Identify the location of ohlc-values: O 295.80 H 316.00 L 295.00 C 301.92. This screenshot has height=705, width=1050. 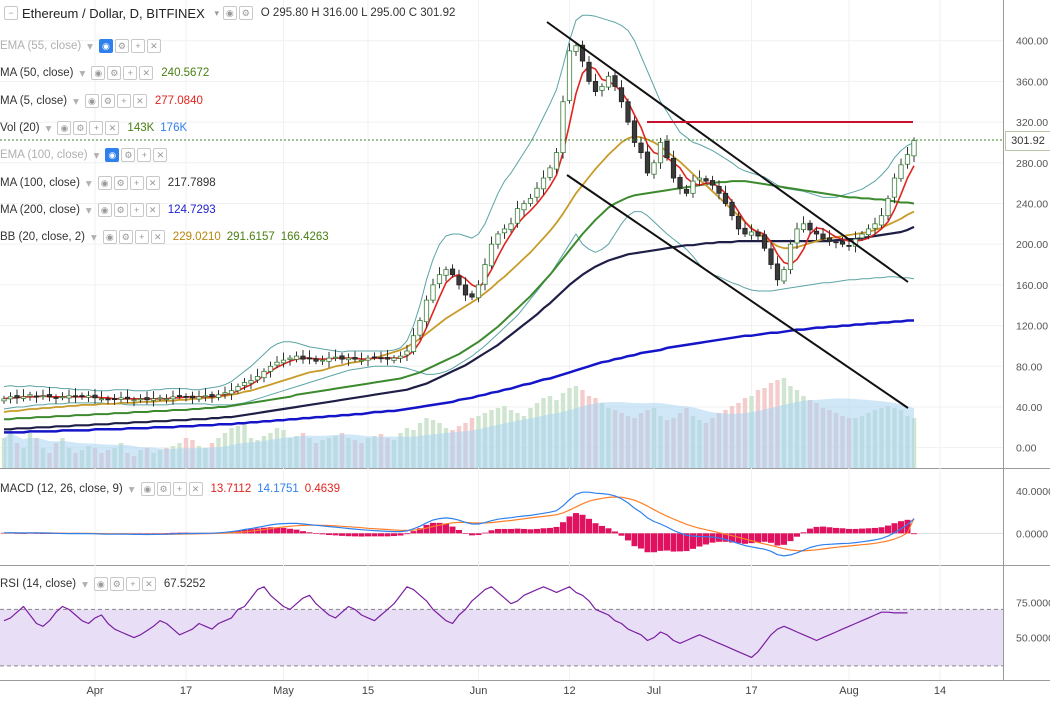
(358, 13).